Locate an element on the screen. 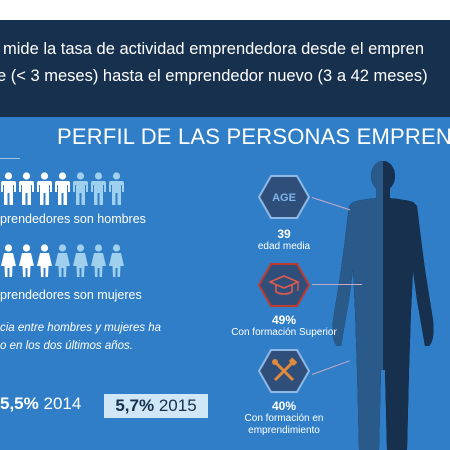 This screenshot has width=450, height=450. section-title: PERFIL DE LAS PERSONAS EMPREND is located at coordinates (253, 136).